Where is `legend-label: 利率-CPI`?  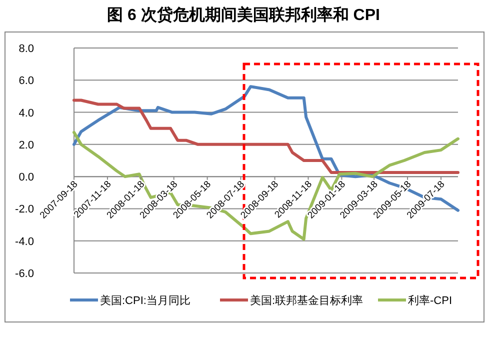 legend-label: 利率-CPI is located at coordinates (430, 300).